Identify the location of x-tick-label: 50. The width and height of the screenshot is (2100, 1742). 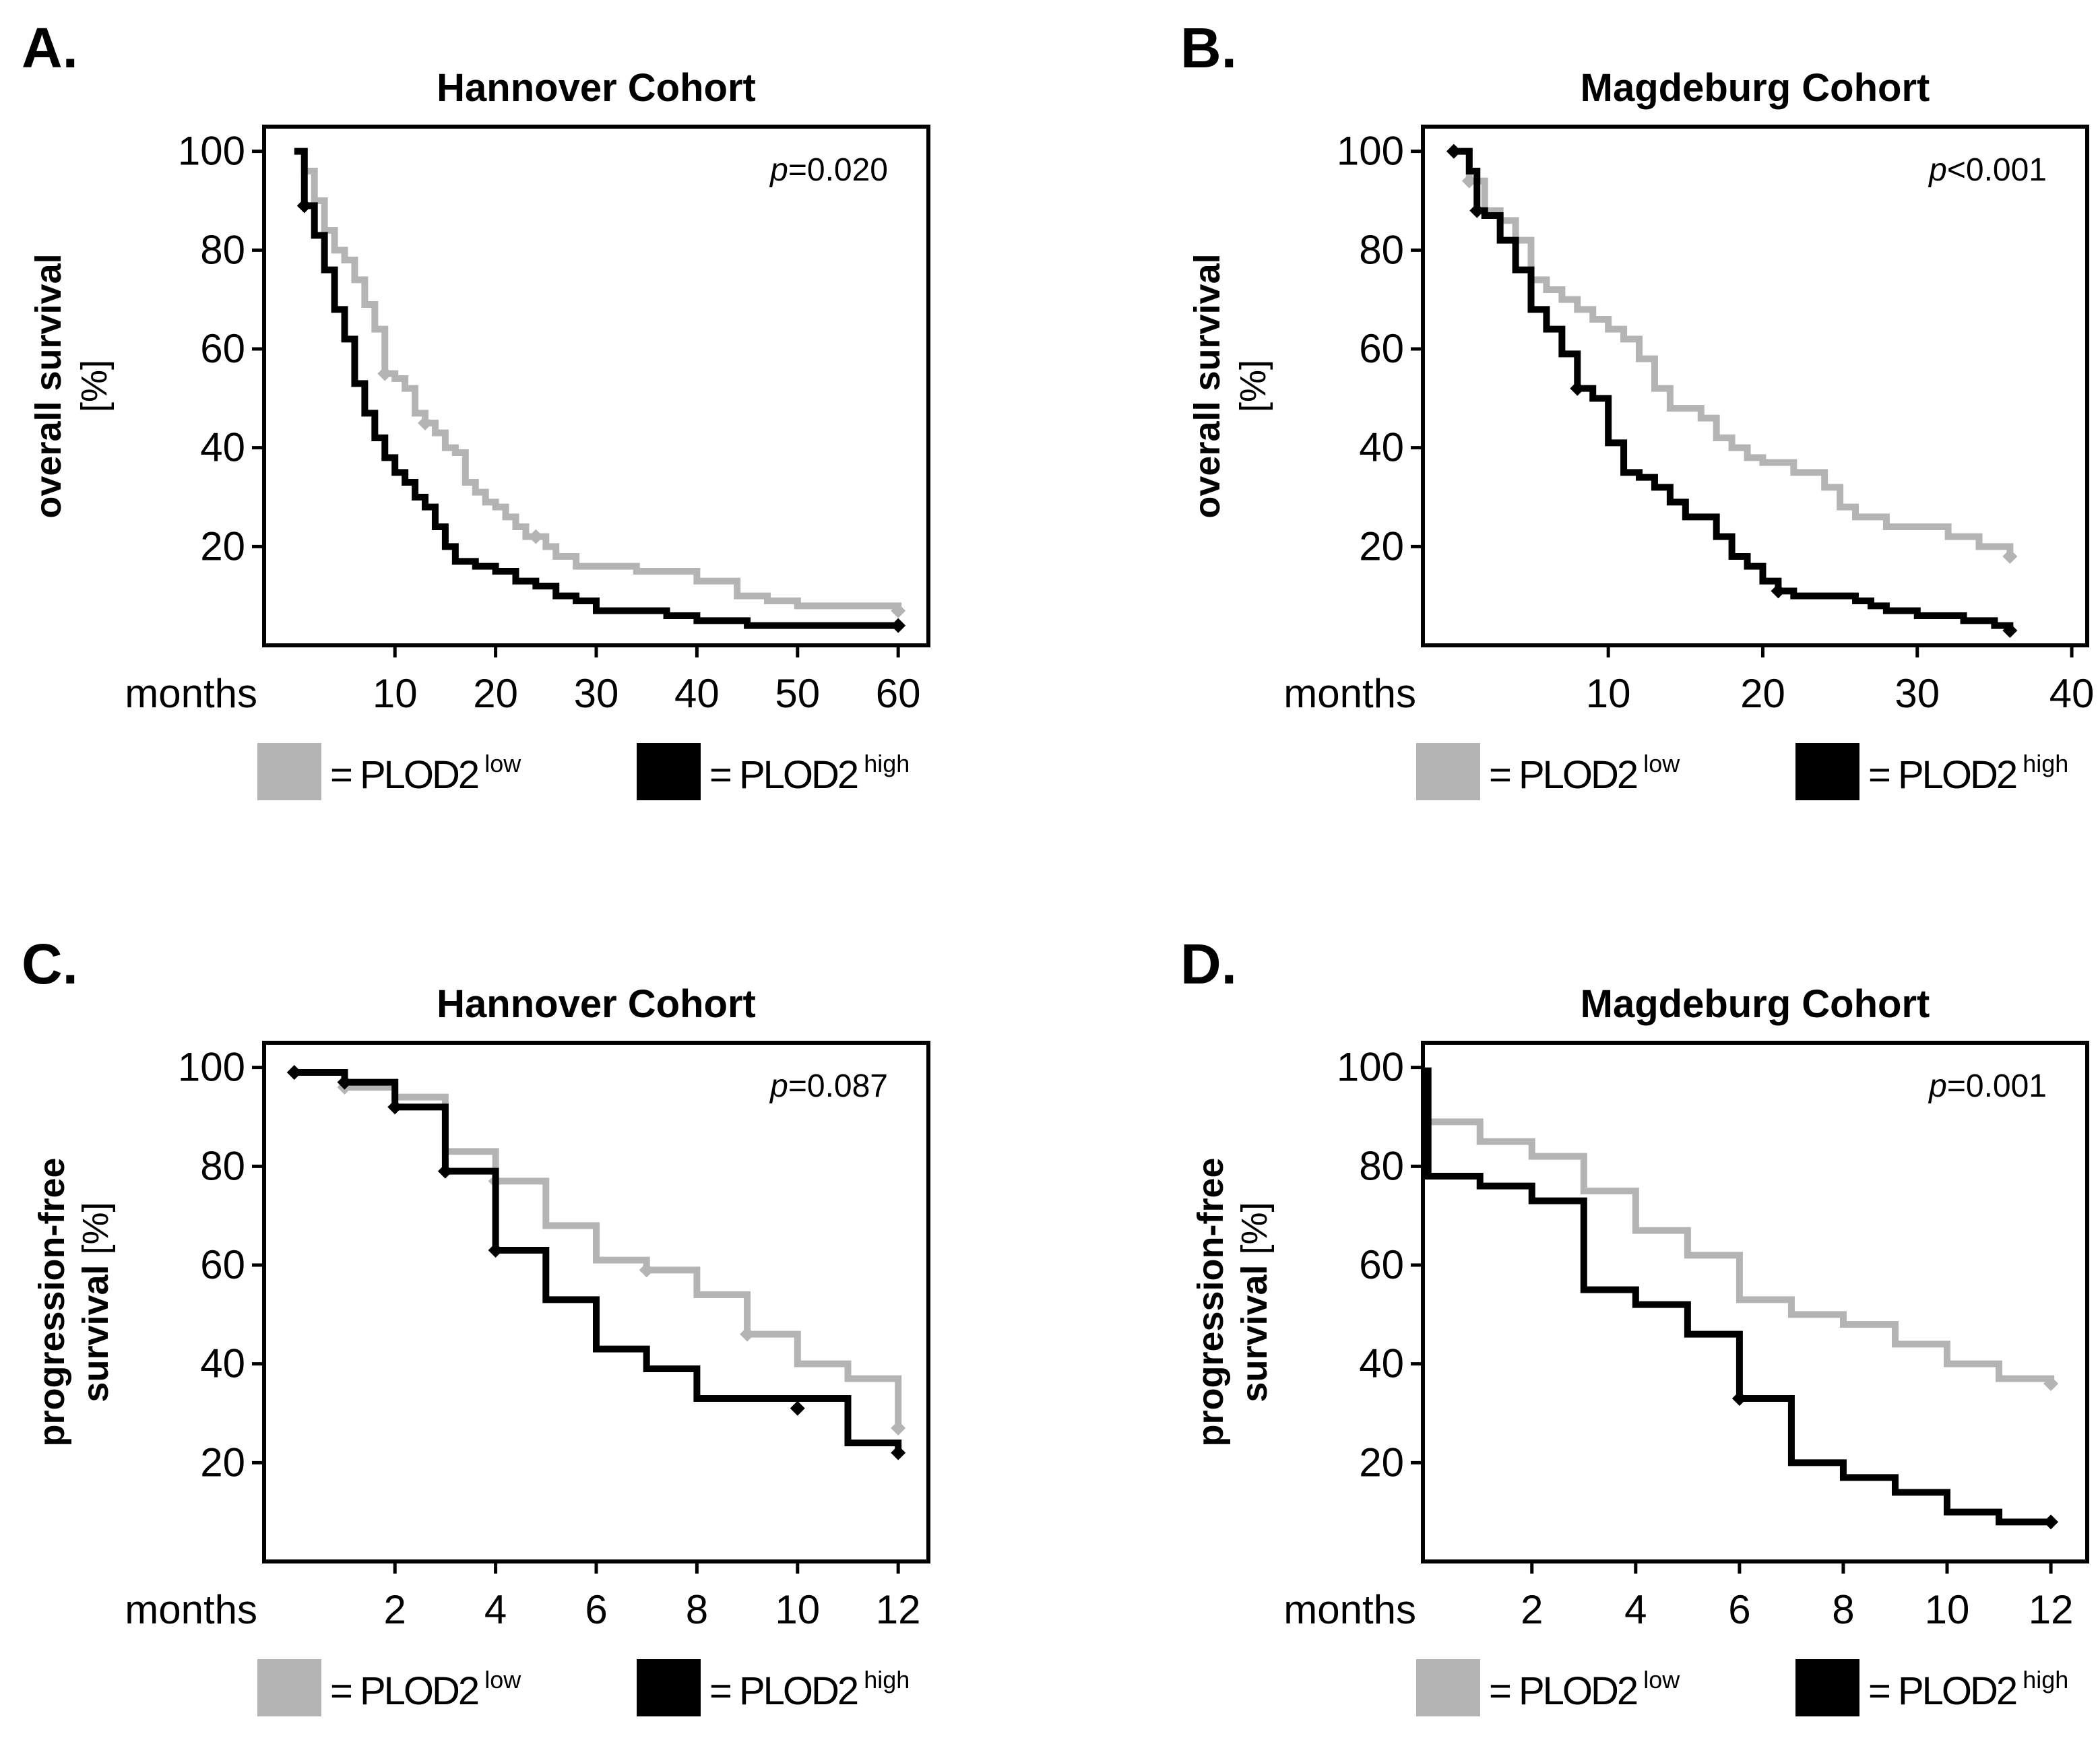
(797, 693).